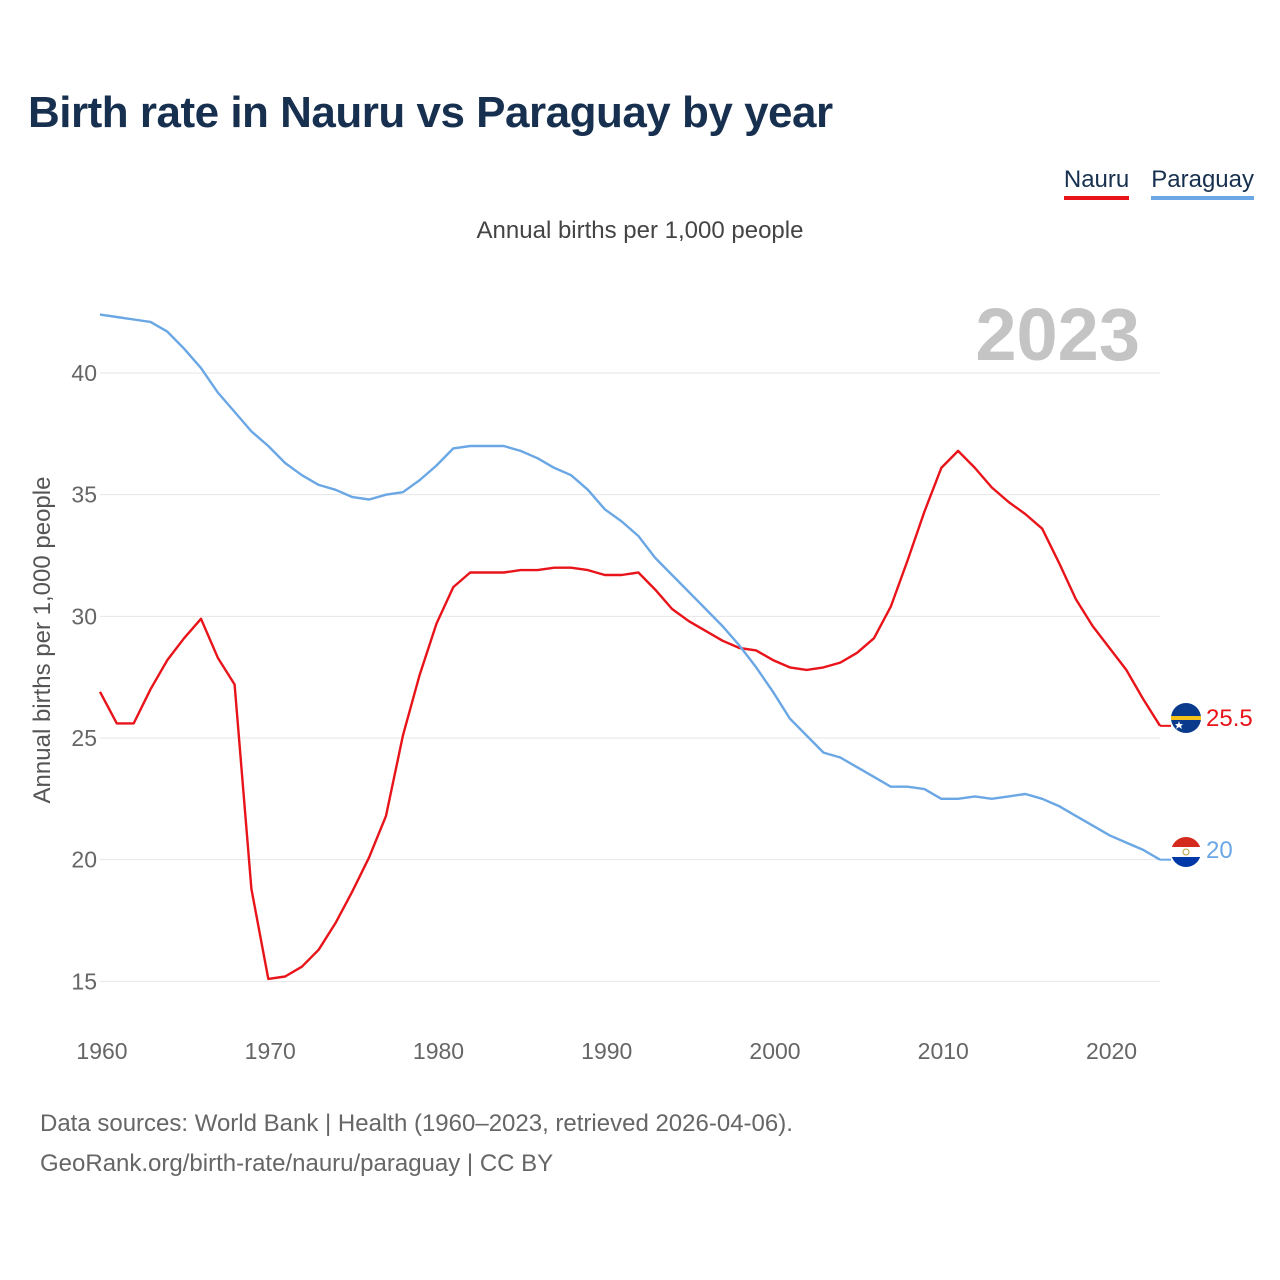  I want to click on y-tick-label: 15, so click(84, 981).